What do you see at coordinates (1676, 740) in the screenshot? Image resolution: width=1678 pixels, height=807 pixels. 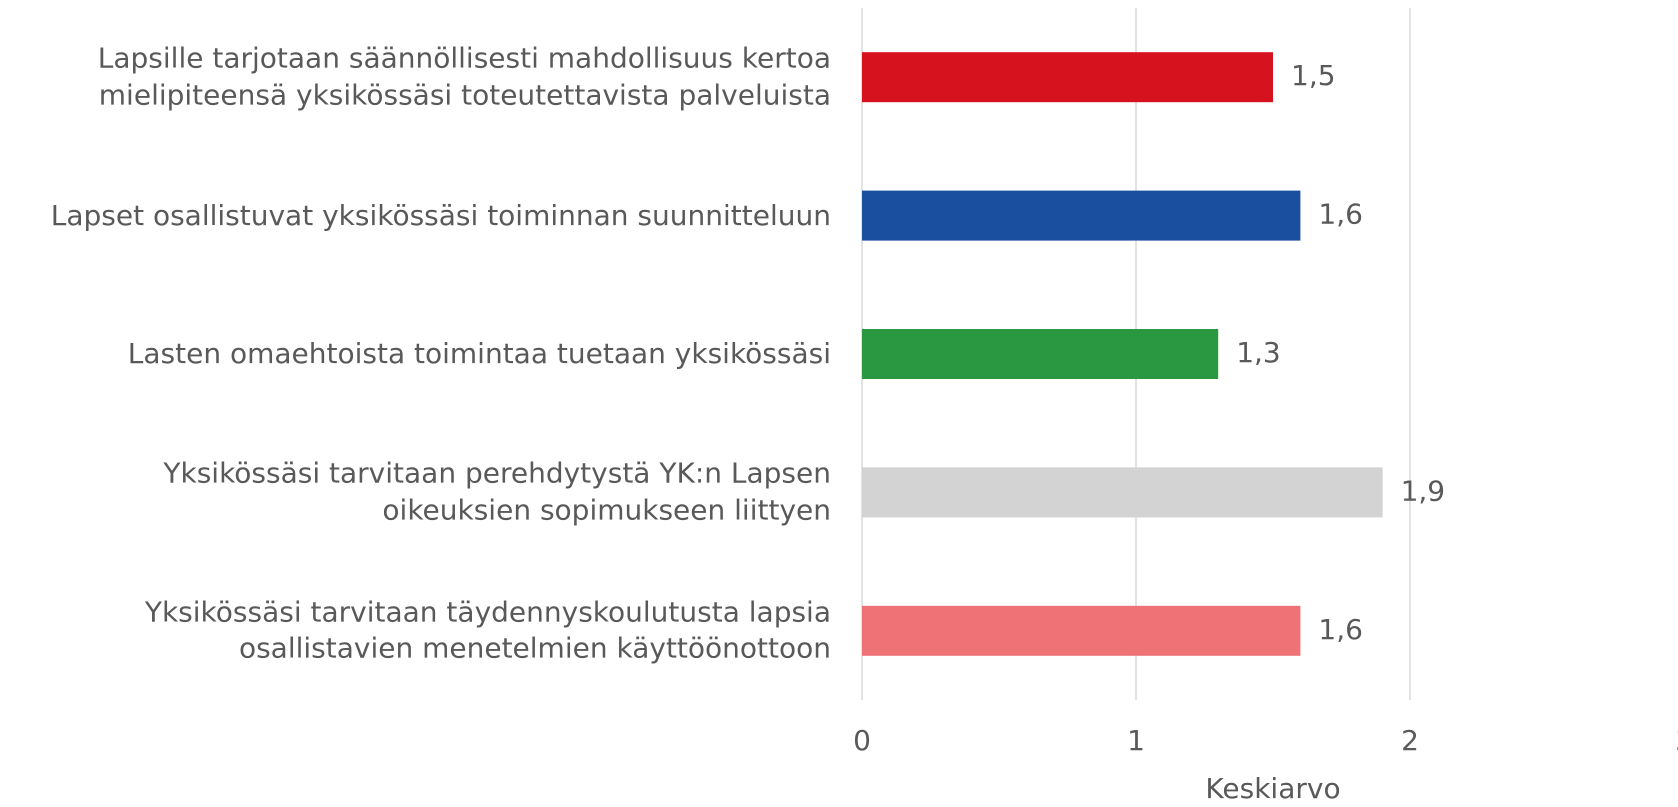 I see `x-tick-label: 3` at bounding box center [1676, 740].